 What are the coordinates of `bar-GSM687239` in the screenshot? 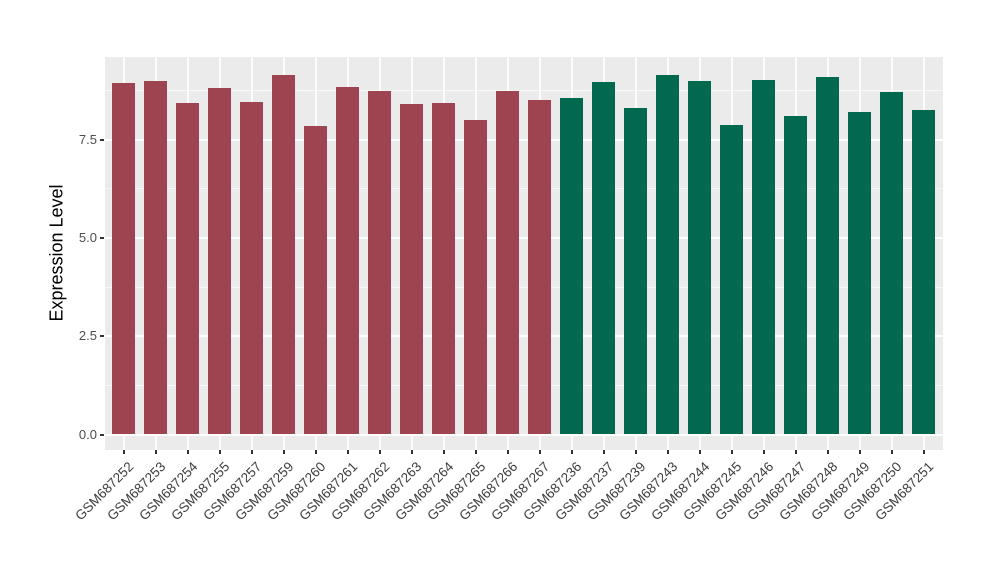 It's located at (636, 271).